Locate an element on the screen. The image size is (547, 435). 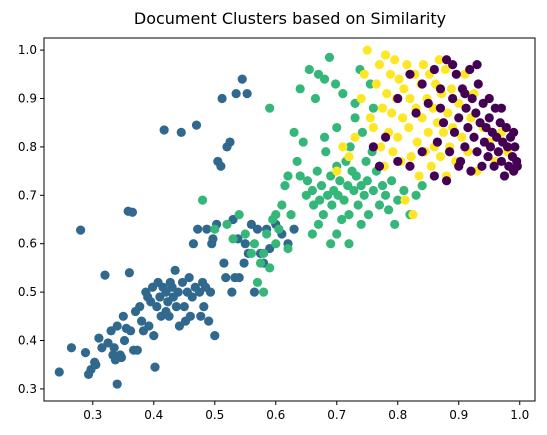
y-tick-label: 0.8 is located at coordinates (27, 147).